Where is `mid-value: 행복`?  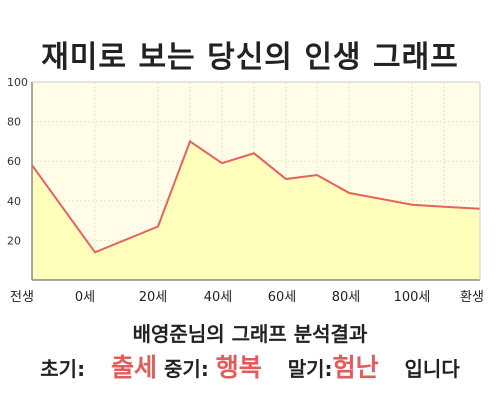
mid-value: 행복 is located at coordinates (238, 367).